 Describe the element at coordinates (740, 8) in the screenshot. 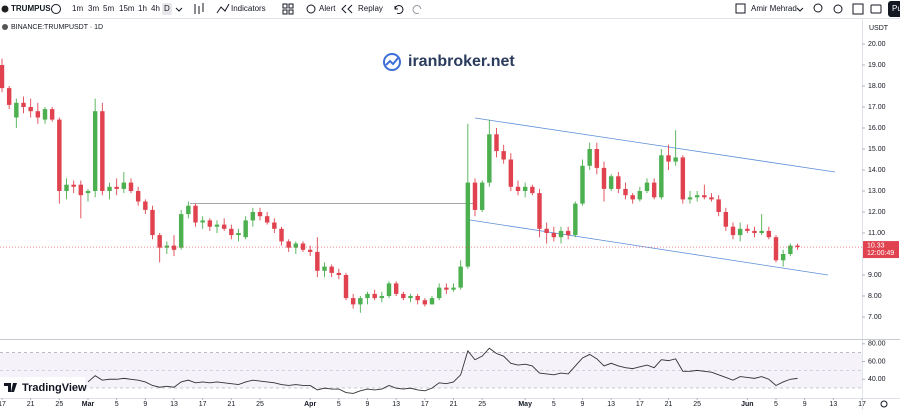

I see `layout-checkbox` at that location.